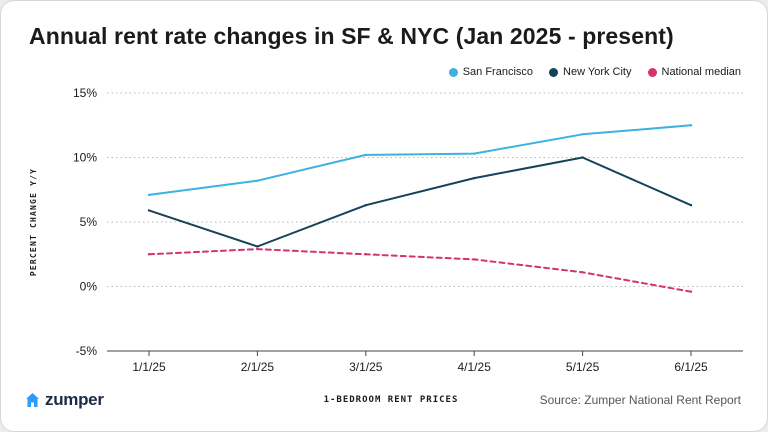 This screenshot has width=768, height=432. I want to click on x-tick-label: 2/1/25, so click(258, 367).